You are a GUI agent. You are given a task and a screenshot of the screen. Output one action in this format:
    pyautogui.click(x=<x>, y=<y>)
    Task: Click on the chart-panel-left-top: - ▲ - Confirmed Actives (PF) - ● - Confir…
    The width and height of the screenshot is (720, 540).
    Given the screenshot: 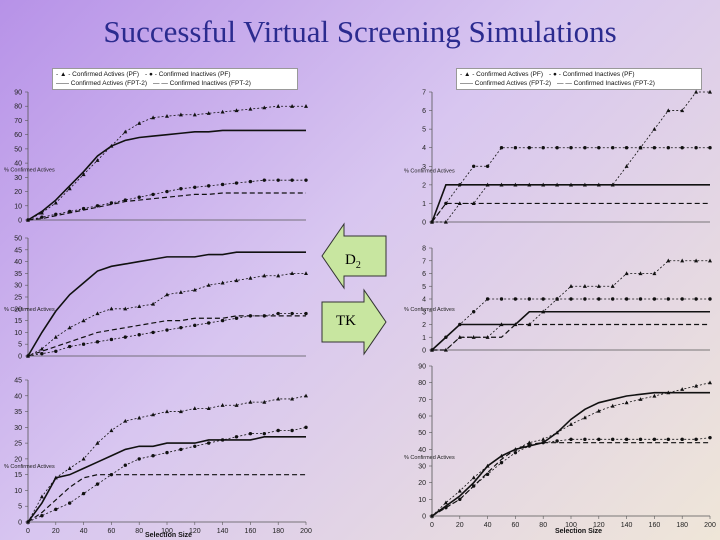 What is the action you would take?
    pyautogui.click(x=170, y=148)
    